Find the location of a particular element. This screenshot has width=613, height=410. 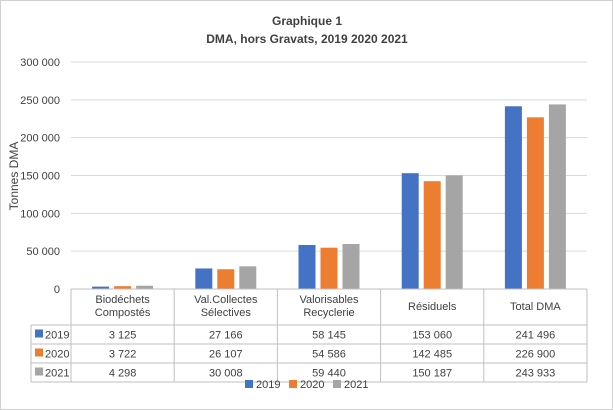

table-row-label: 2020 is located at coordinates (57, 355).